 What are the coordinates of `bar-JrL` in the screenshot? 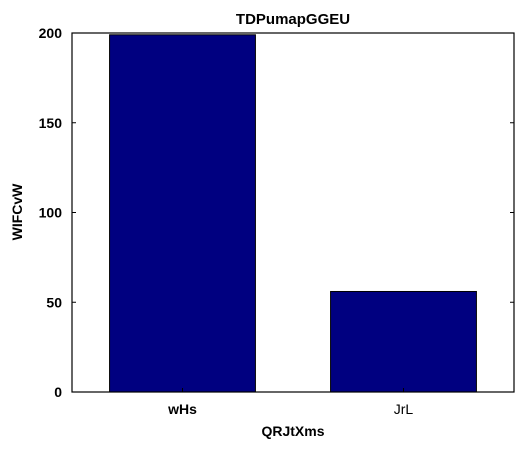 It's located at (404, 341).